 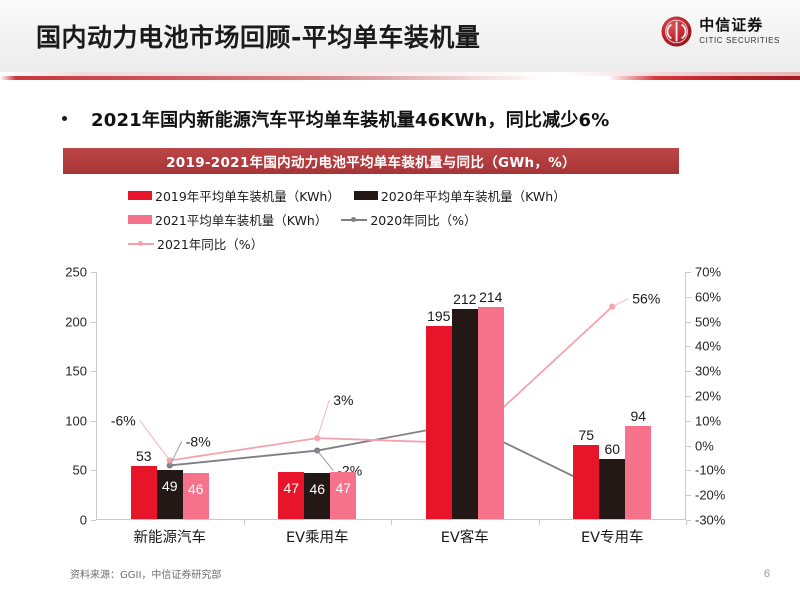 What do you see at coordinates (258, 37) in the screenshot?
I see `page-title: 国内动力电池市场回顾-平均单车装机量` at bounding box center [258, 37].